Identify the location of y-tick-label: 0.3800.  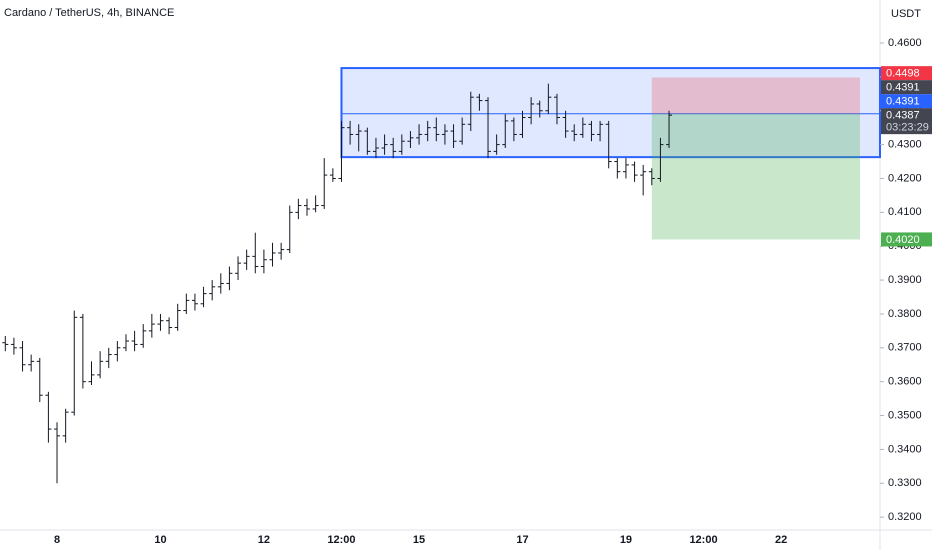
(905, 314).